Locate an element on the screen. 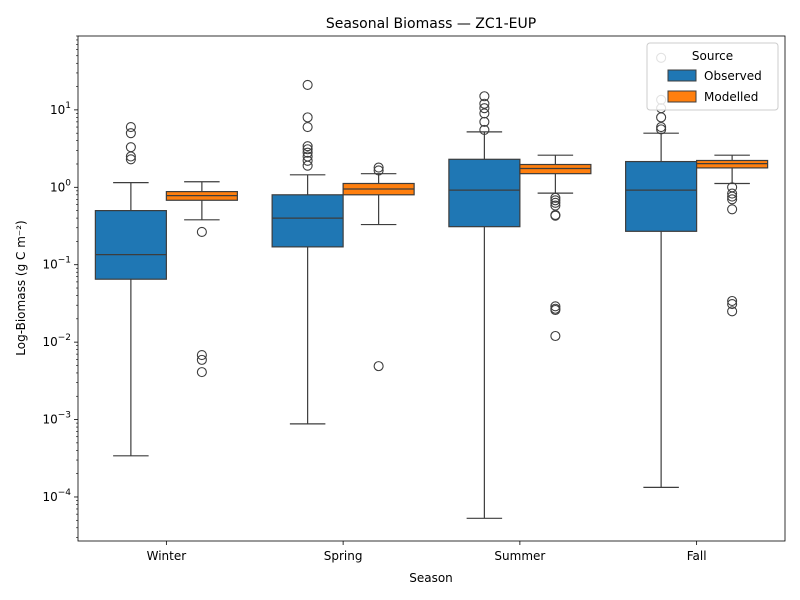 This screenshot has height=600, width=800. legend-label: Modelled is located at coordinates (731, 97).